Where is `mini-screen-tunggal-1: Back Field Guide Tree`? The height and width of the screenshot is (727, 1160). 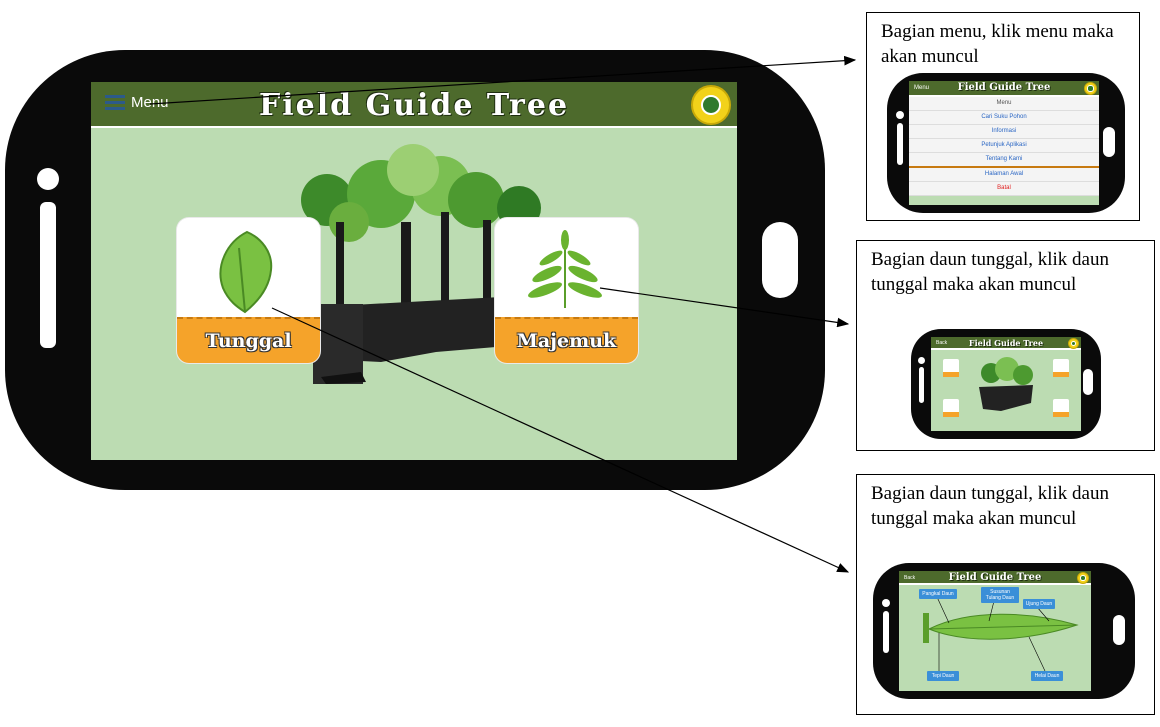
mini-screen-tunggal-1: Back Field Guide Tree is located at coordinates (1006, 384).